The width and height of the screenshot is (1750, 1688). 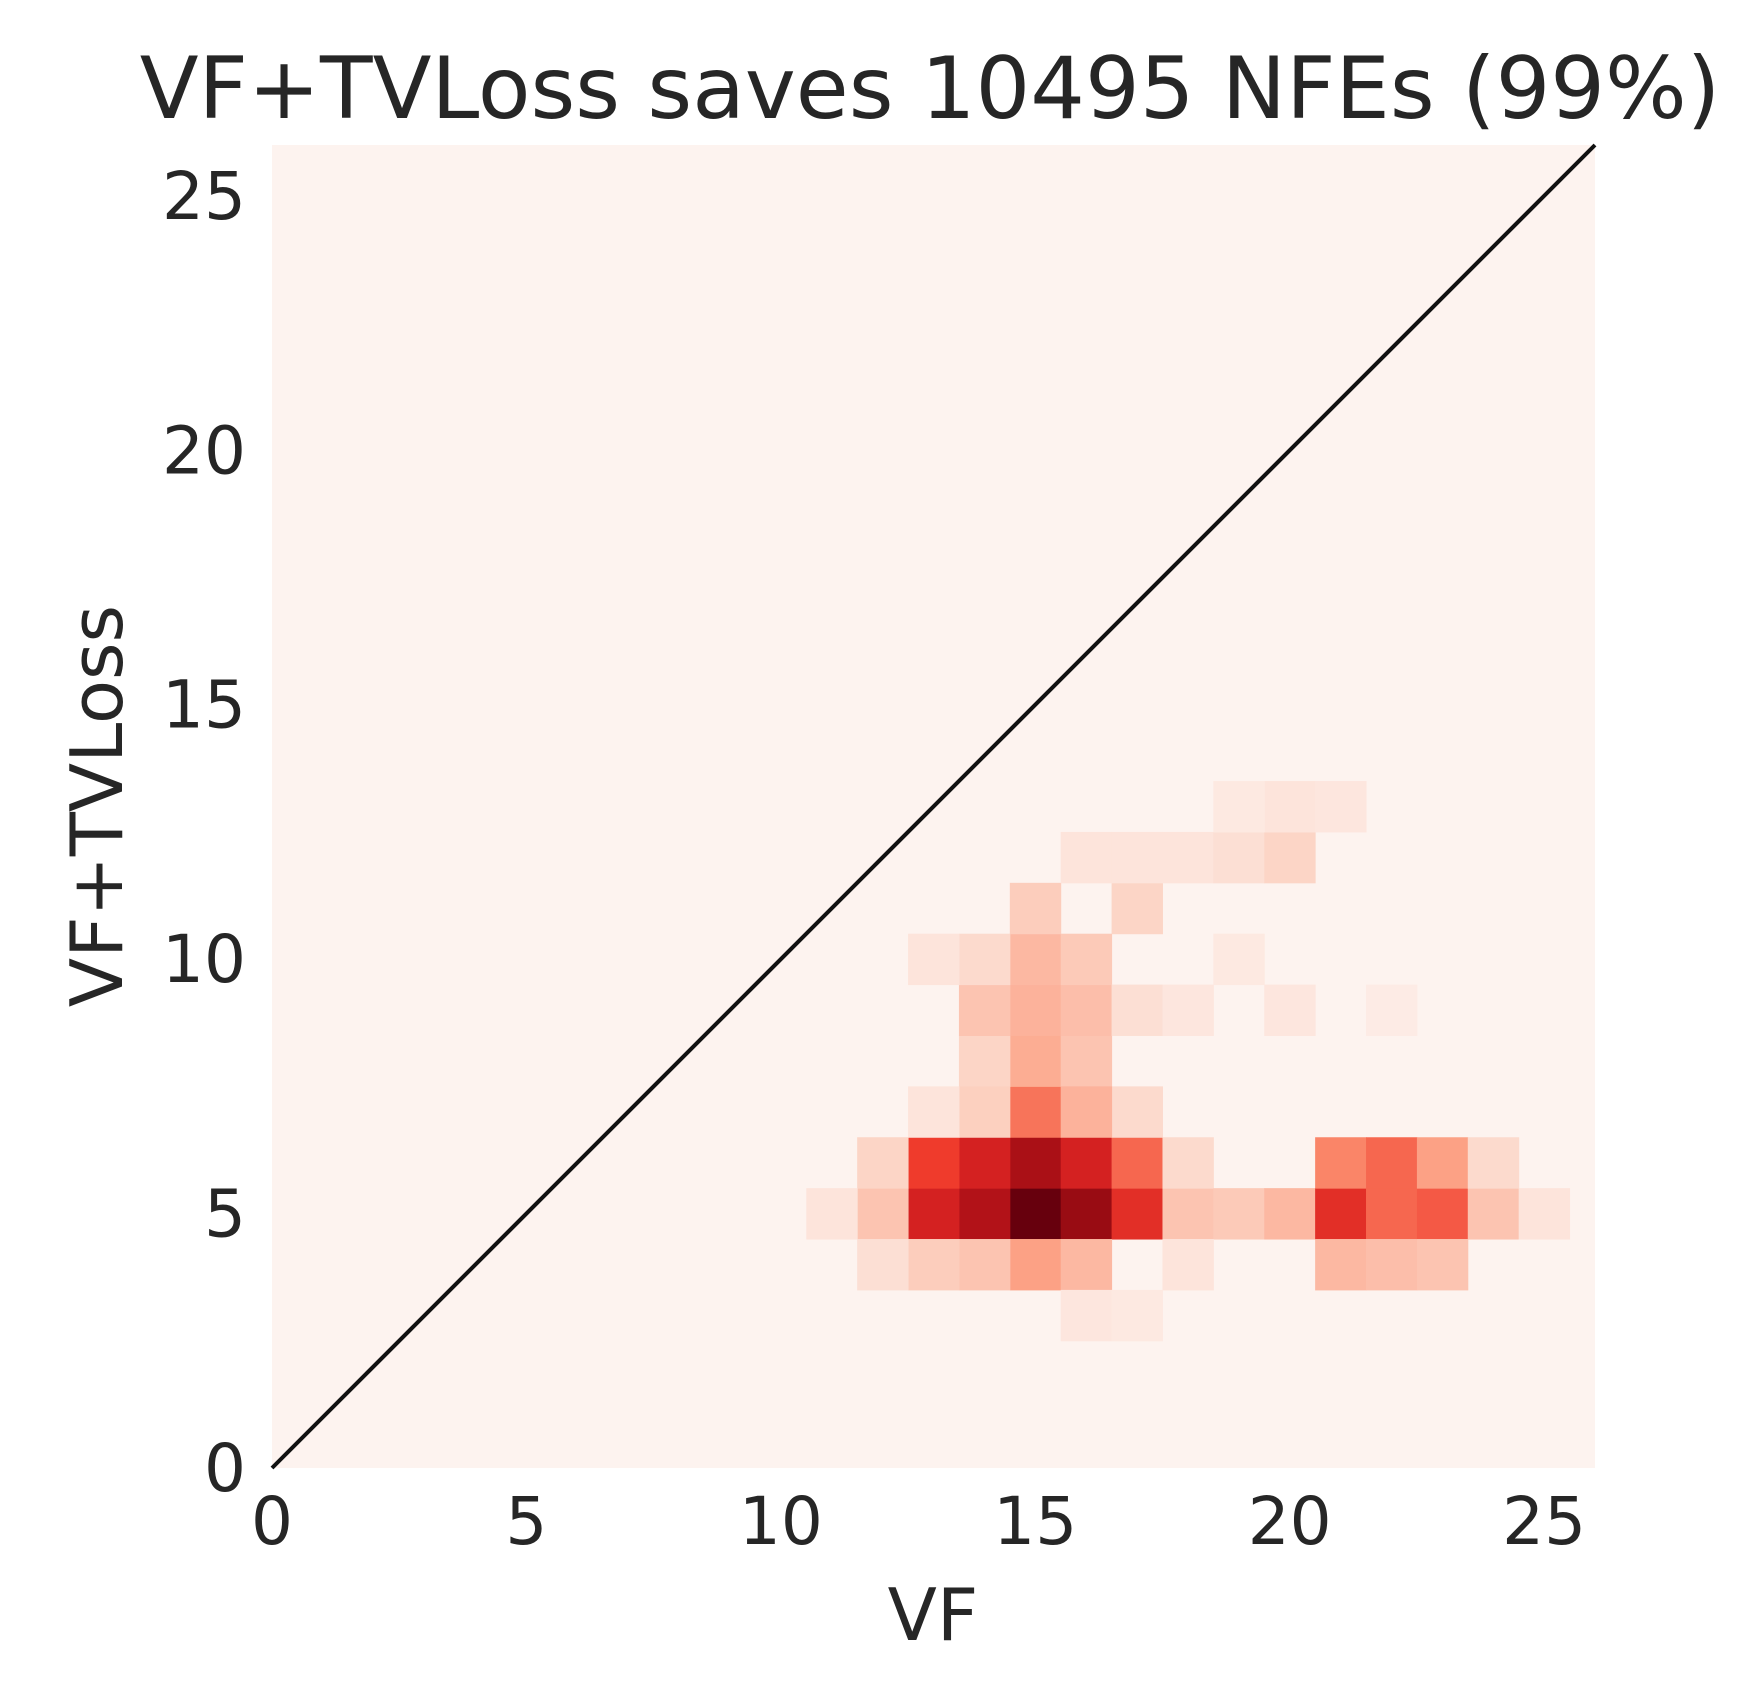 I want to click on y-tick-labels: 0 5 10 15 20 25, so click(x=204, y=832).